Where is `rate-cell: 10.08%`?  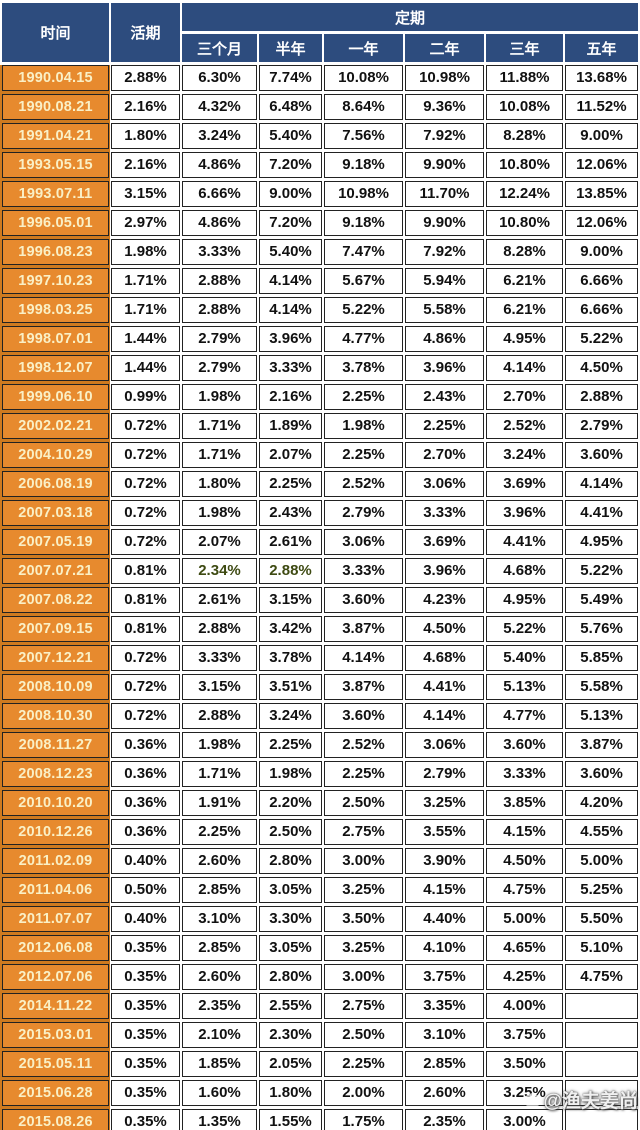 rate-cell: 10.08% is located at coordinates (363, 78).